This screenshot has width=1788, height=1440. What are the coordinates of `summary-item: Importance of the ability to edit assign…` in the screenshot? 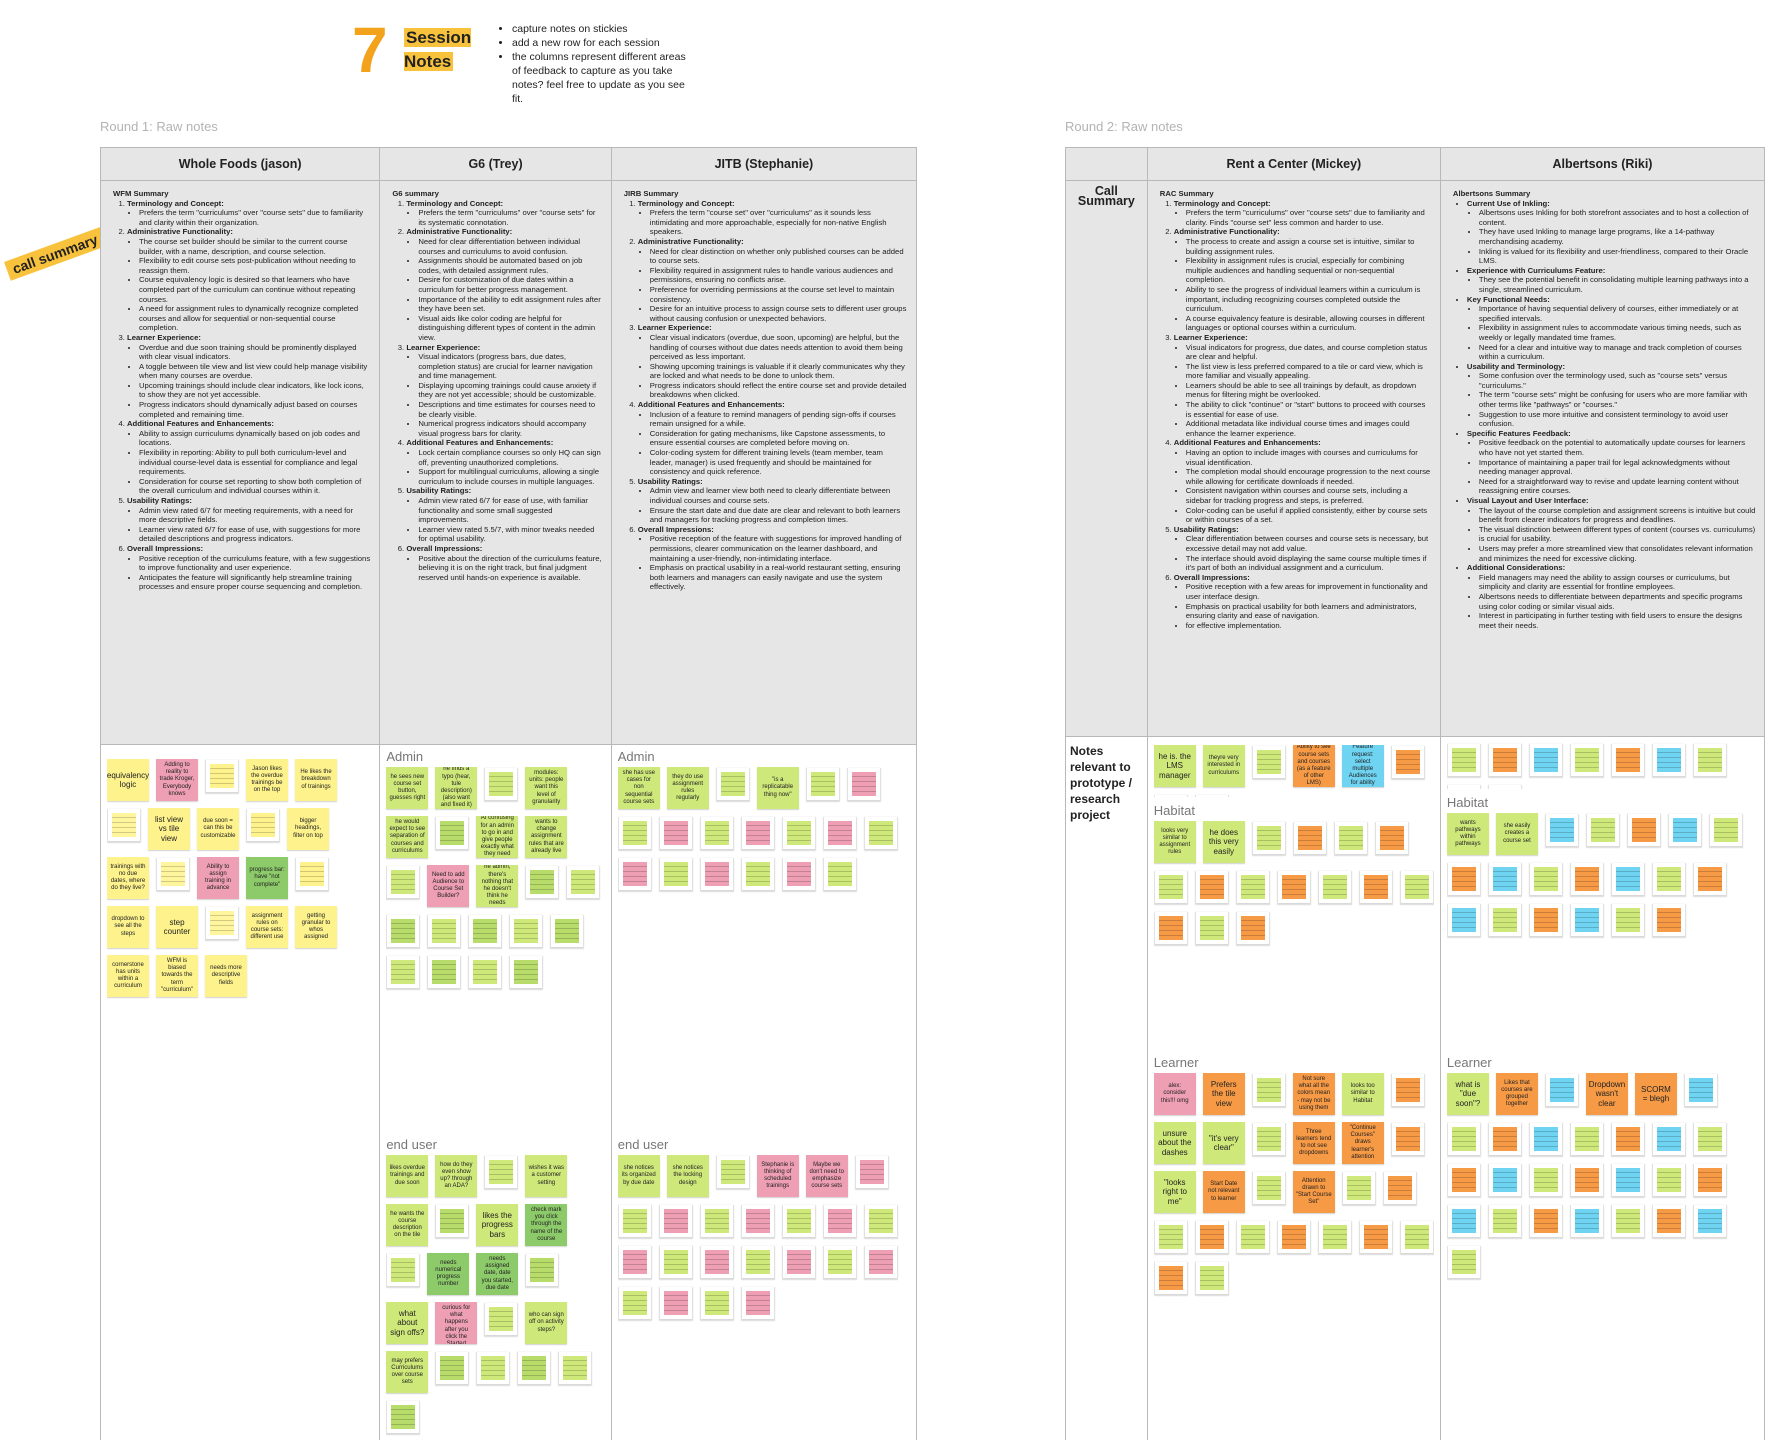 It's located at (510, 304).